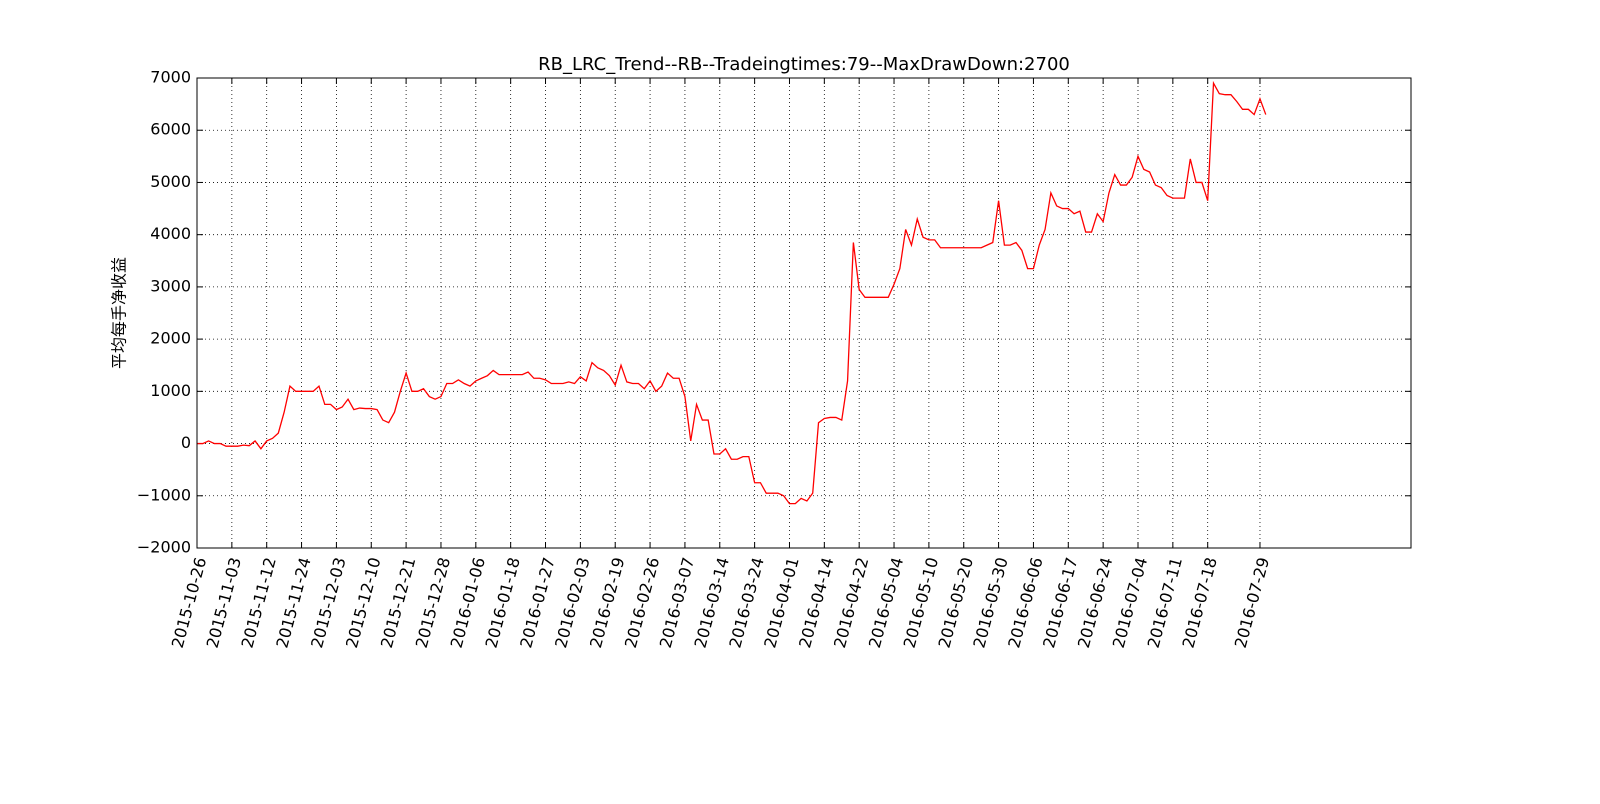  What do you see at coordinates (170, 233) in the screenshot?
I see `y-tick-label: 4000` at bounding box center [170, 233].